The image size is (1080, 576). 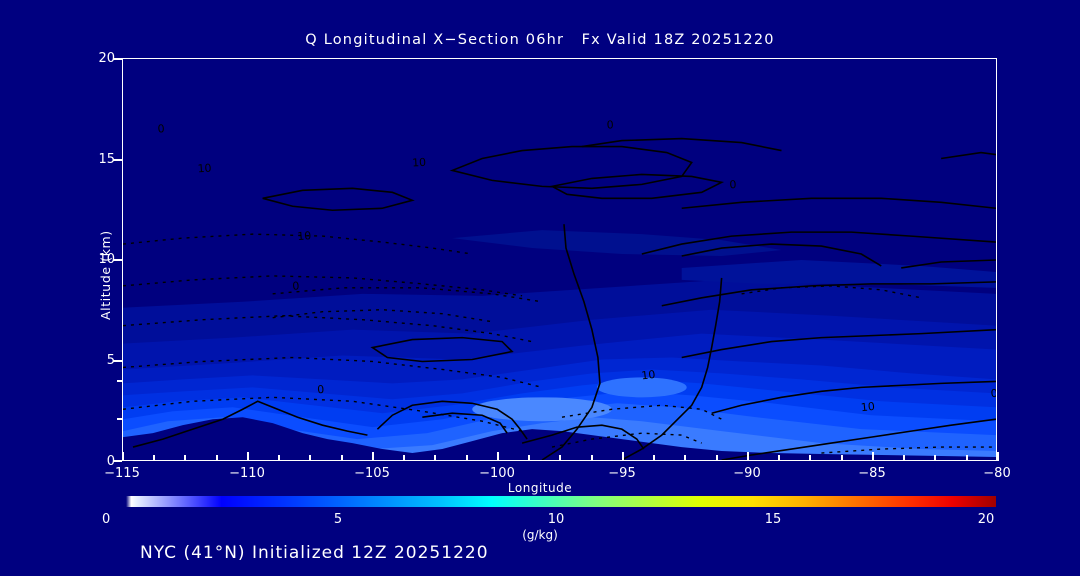 What do you see at coordinates (372, 473) in the screenshot?
I see `x-tick-label-n105: −105` at bounding box center [372, 473].